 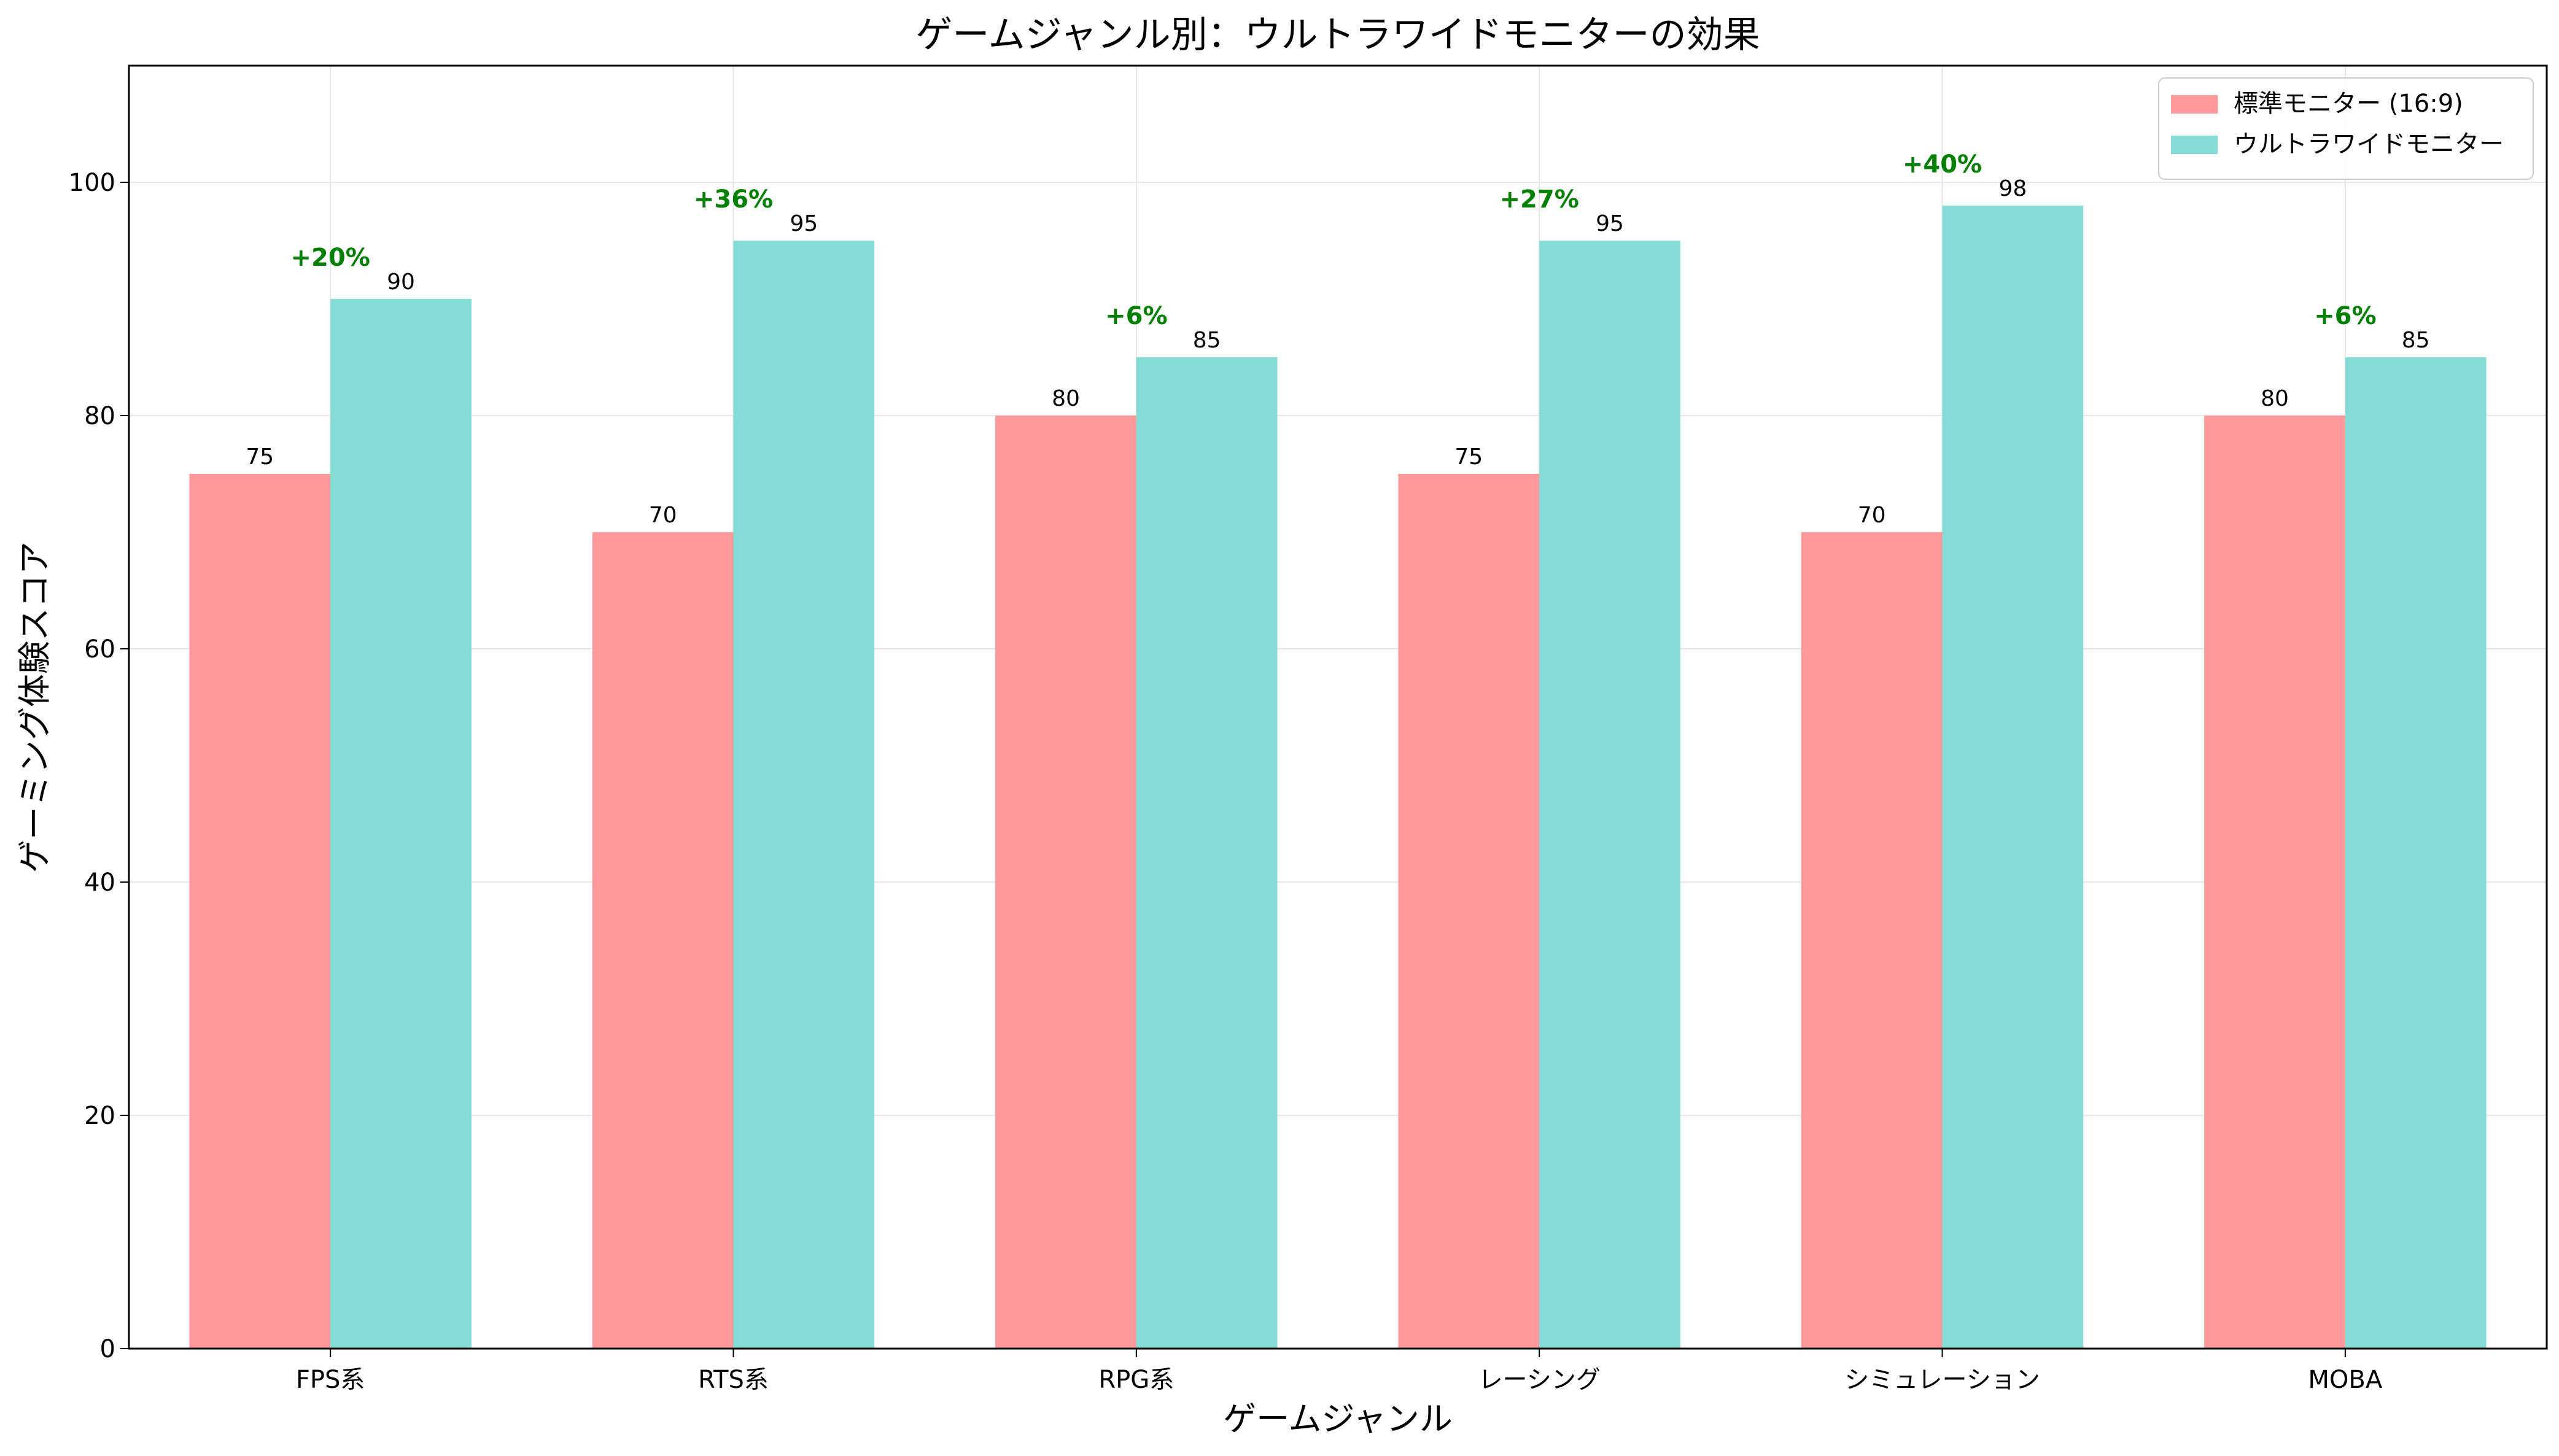 What do you see at coordinates (99, 1116) in the screenshot?
I see `y-tick-label: 20` at bounding box center [99, 1116].